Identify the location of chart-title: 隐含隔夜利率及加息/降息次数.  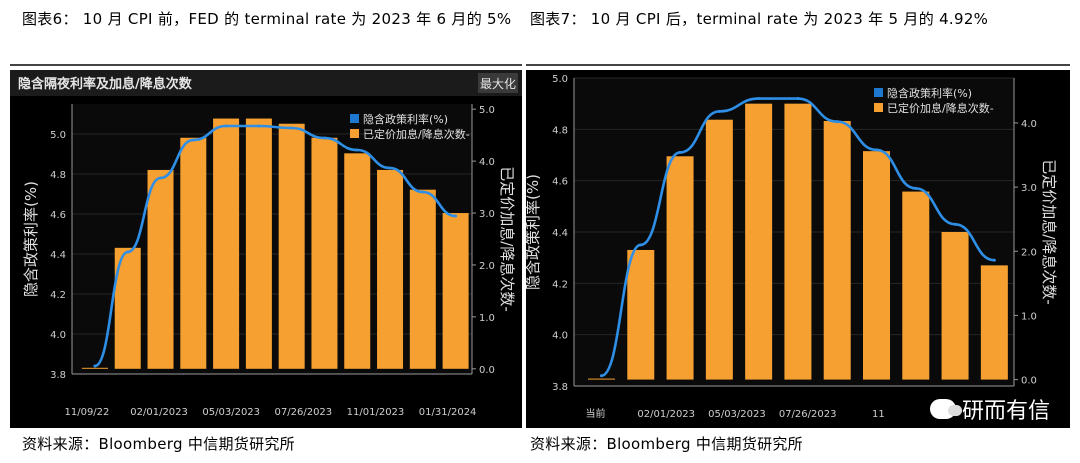
(105, 84).